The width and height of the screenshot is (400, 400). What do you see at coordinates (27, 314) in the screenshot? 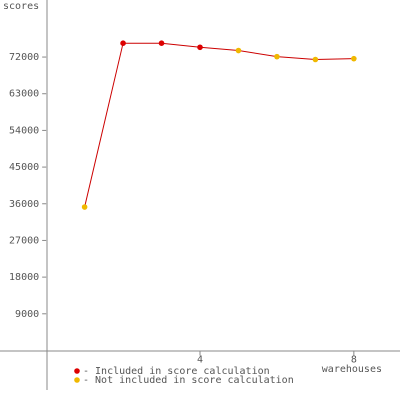
I see `y-tick-label: 9000` at bounding box center [27, 314].